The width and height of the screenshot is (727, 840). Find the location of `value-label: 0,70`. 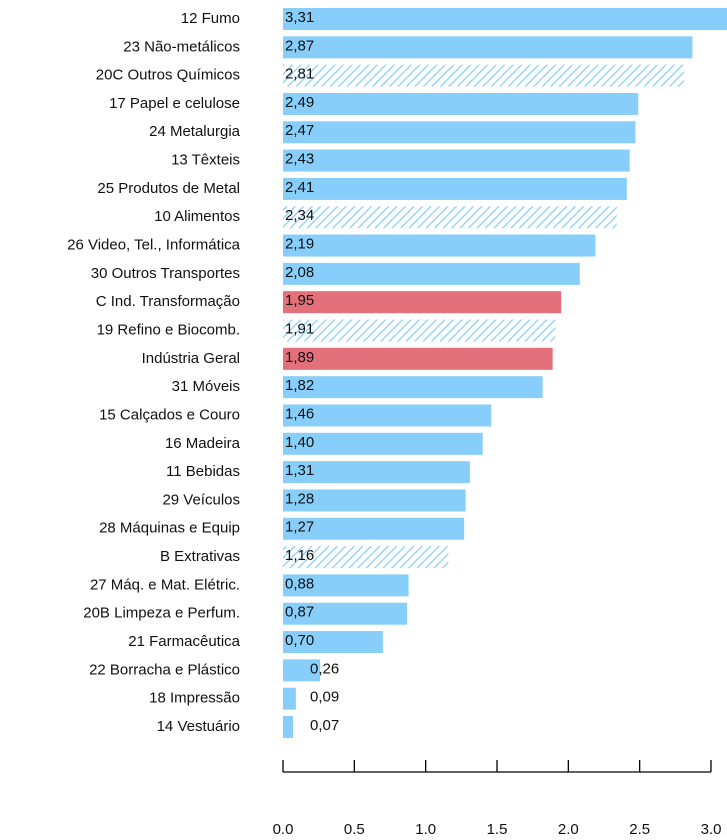

value-label: 0,70 is located at coordinates (299, 640).